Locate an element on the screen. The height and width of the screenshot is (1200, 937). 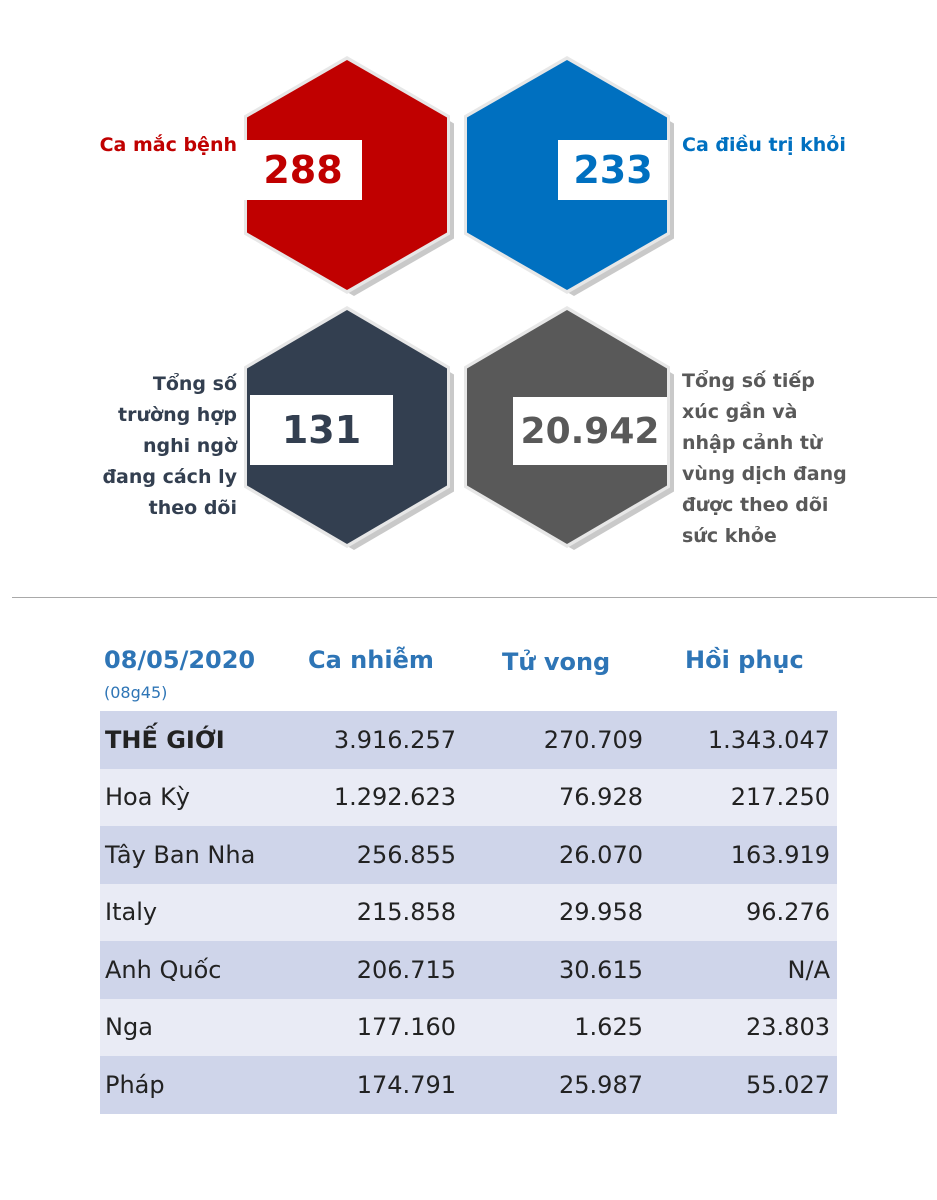
deaths-cell: 1.625 is located at coordinates (608, 1027).